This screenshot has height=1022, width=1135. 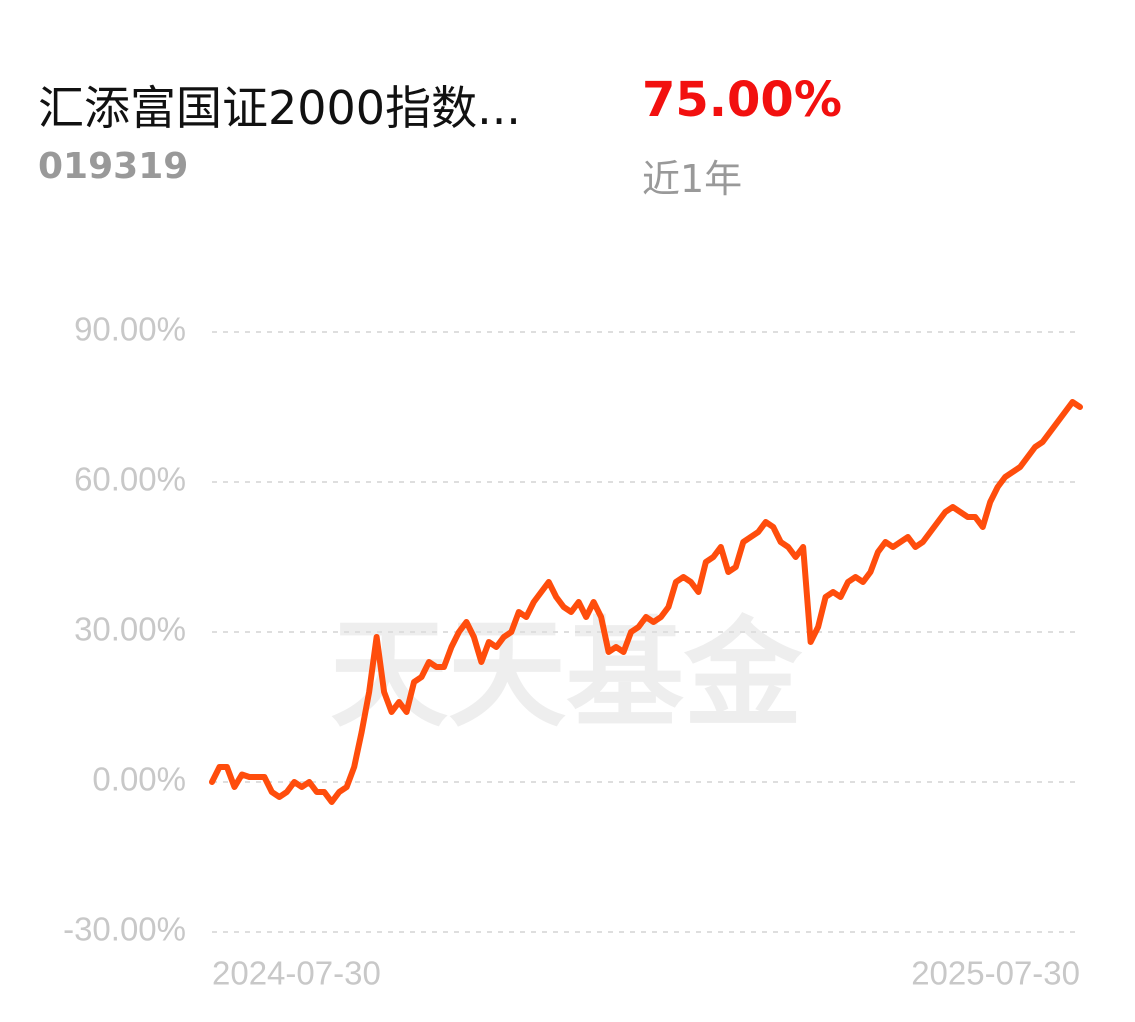 What do you see at coordinates (995, 973) in the screenshot?
I see `x-tick-label: 2025-07-30` at bounding box center [995, 973].